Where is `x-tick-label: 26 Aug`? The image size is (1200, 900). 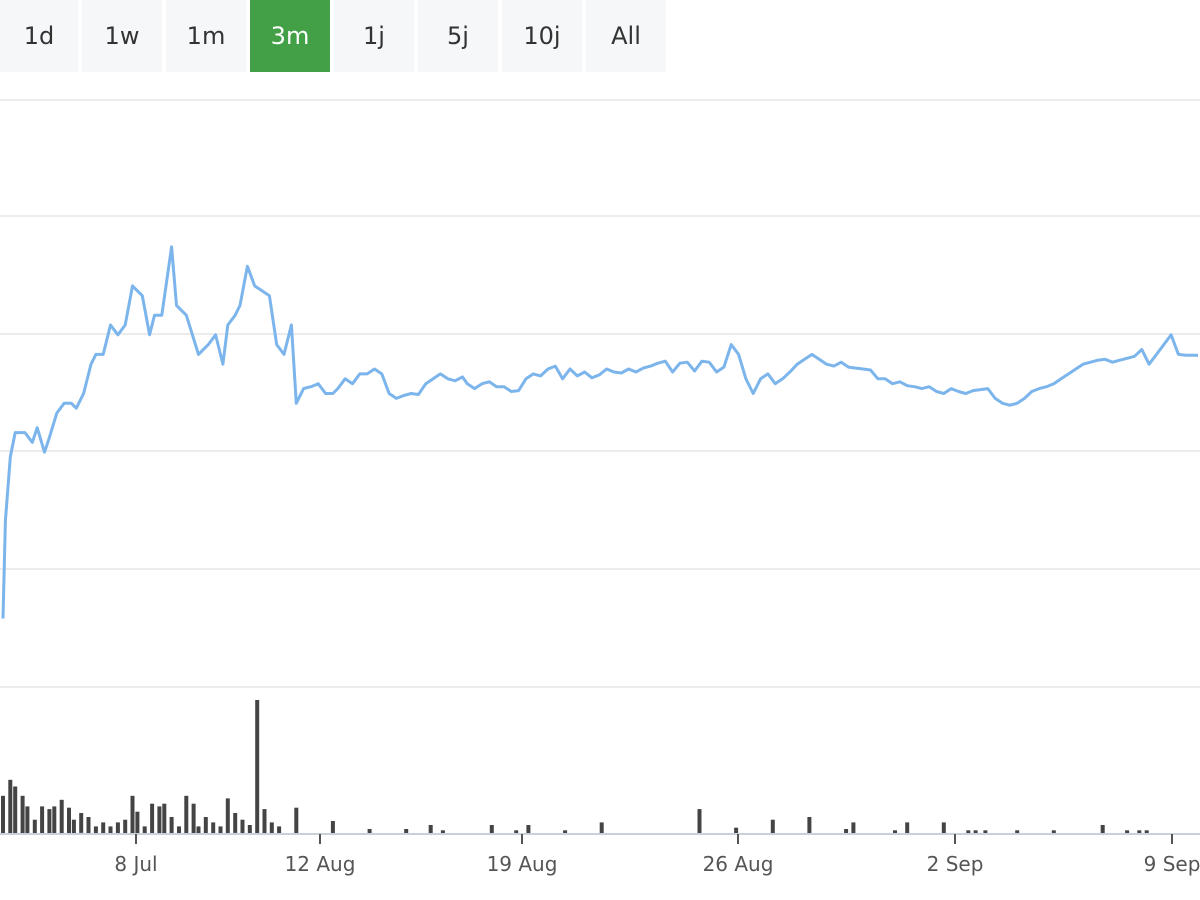
x-tick-label: 26 Aug is located at coordinates (738, 864).